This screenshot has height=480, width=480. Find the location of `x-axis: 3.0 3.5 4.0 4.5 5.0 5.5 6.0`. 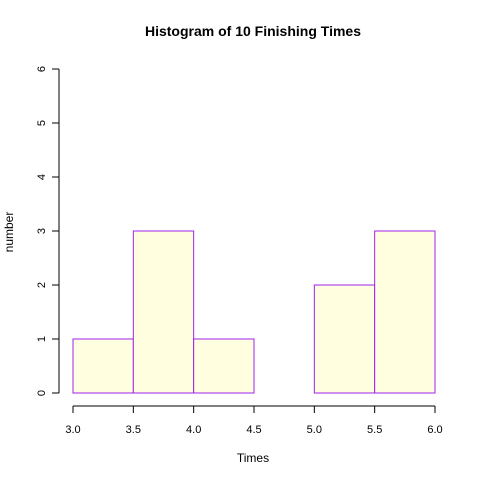

x-axis: 3.0 3.5 4.0 4.5 5.0 5.5 6.0 is located at coordinates (254, 420).